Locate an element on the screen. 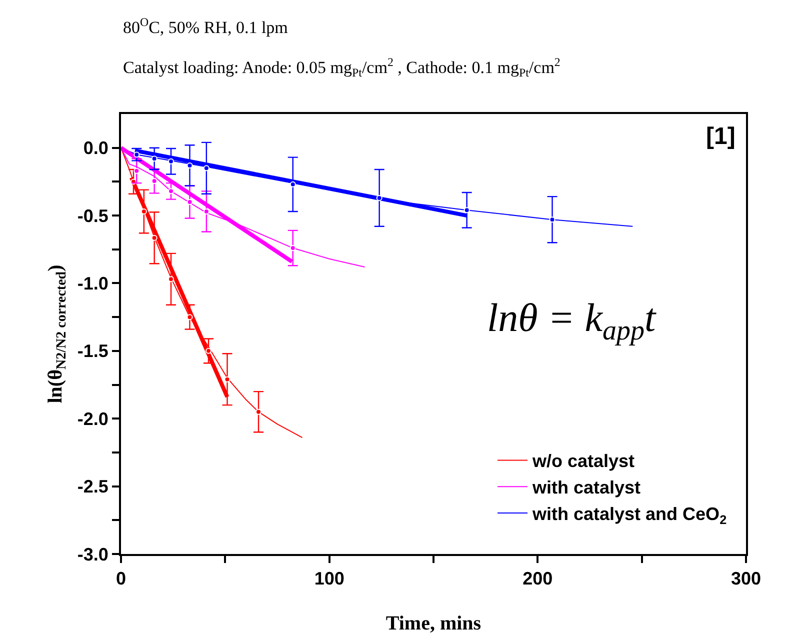 The height and width of the screenshot is (640, 787). y-tick-label: 0.0 is located at coordinates (95, 148).